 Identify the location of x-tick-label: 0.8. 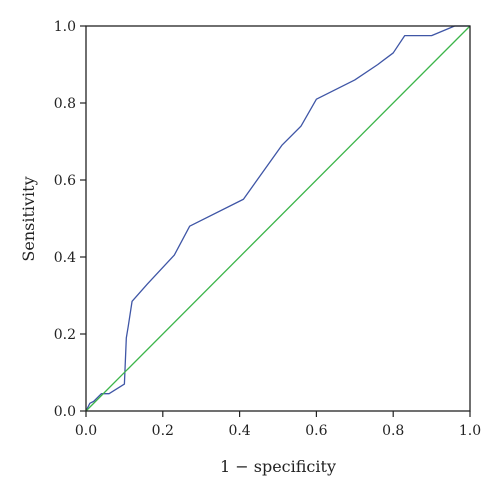
(393, 431).